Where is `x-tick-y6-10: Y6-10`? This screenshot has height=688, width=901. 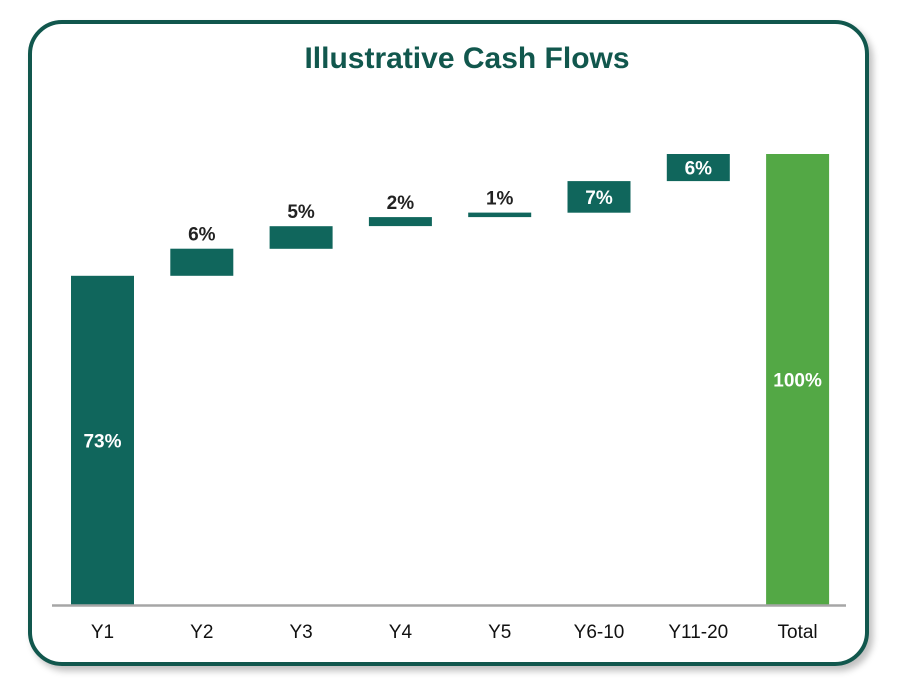 x-tick-y6-10: Y6-10 is located at coordinates (599, 632).